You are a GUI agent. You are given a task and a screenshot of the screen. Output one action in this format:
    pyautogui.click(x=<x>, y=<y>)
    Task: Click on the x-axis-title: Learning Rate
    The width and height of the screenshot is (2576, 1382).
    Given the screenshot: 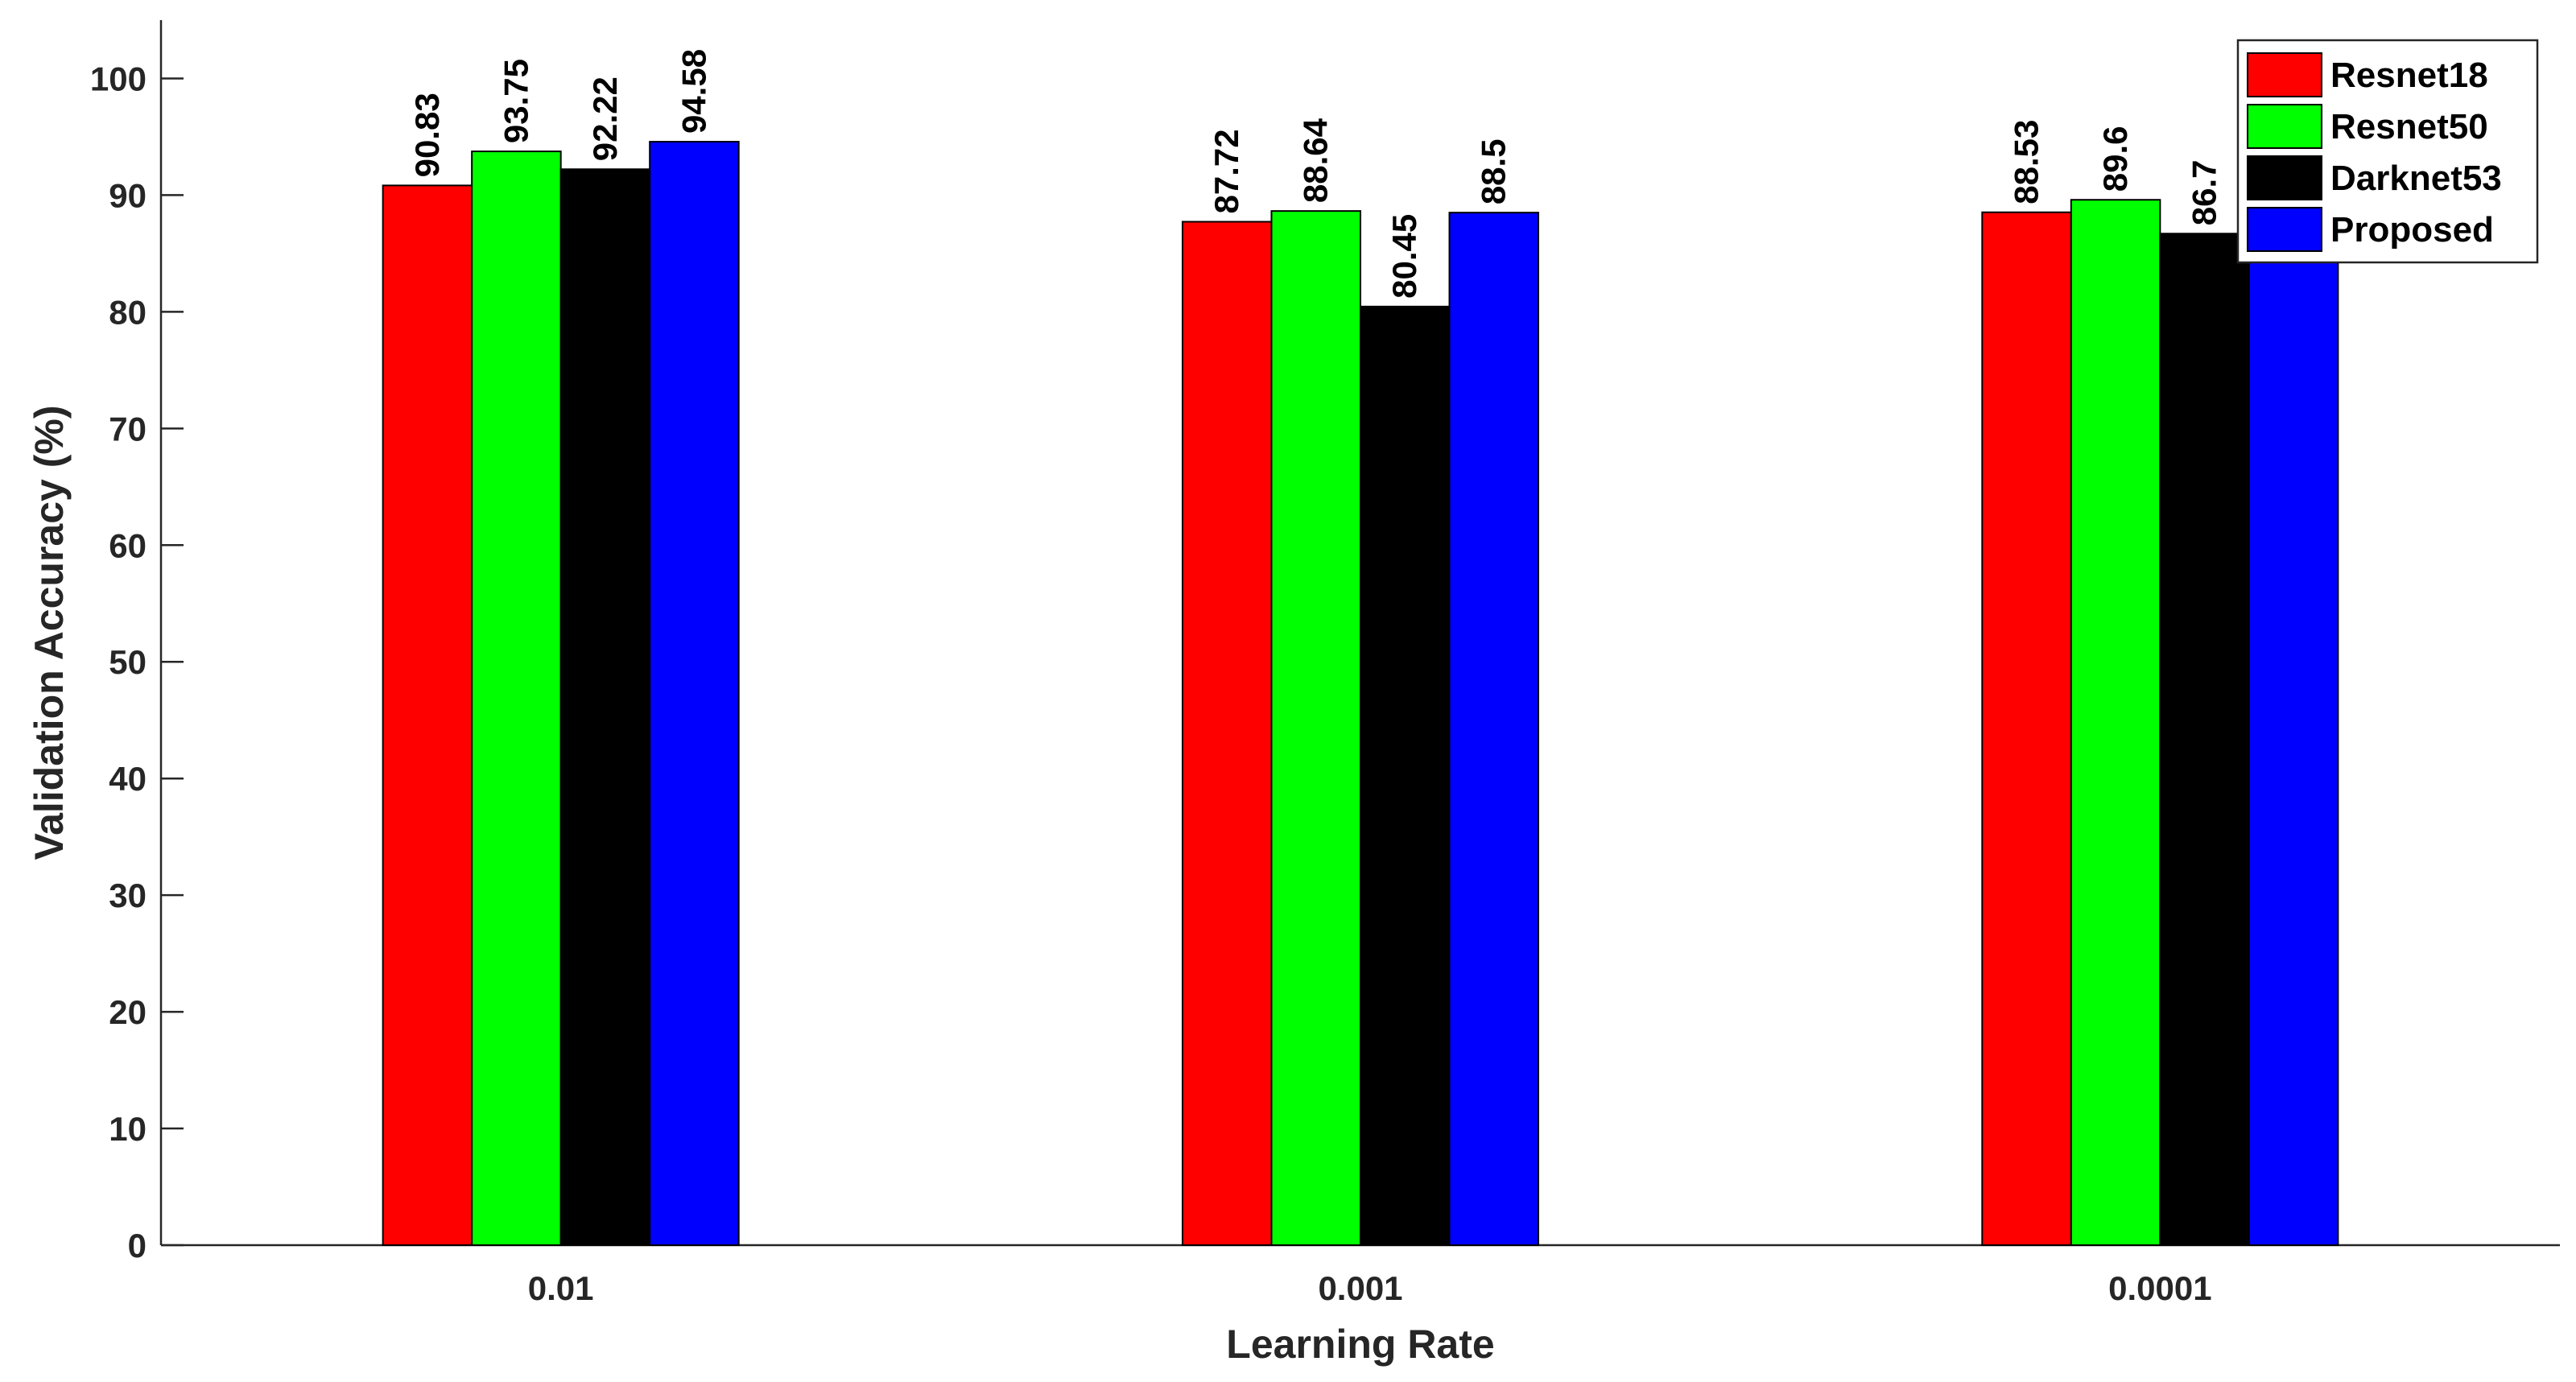 What is the action you would take?
    pyautogui.click(x=1360, y=1344)
    